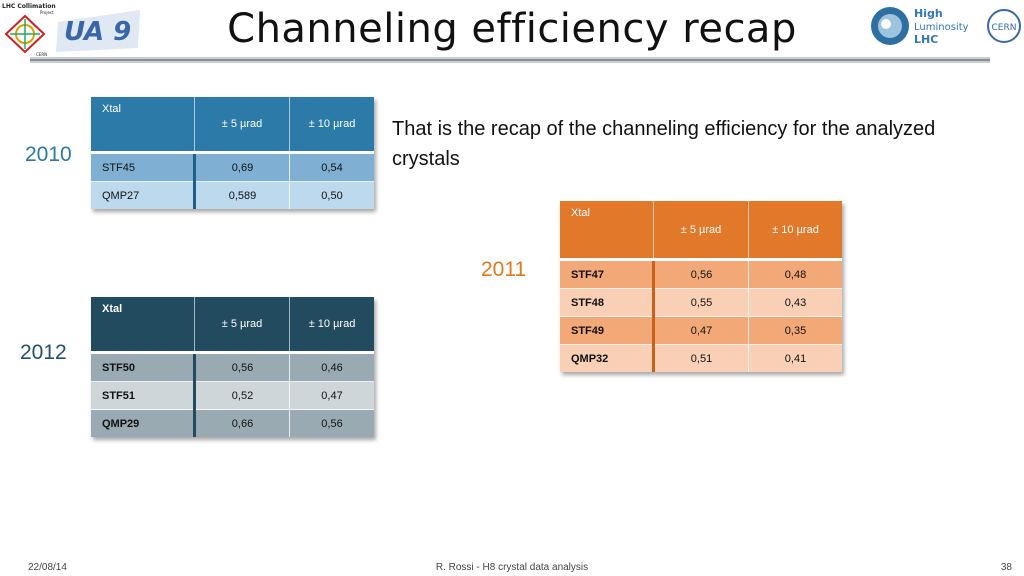 The height and width of the screenshot is (576, 1024). I want to click on year-label-2011: 2011, so click(504, 269).